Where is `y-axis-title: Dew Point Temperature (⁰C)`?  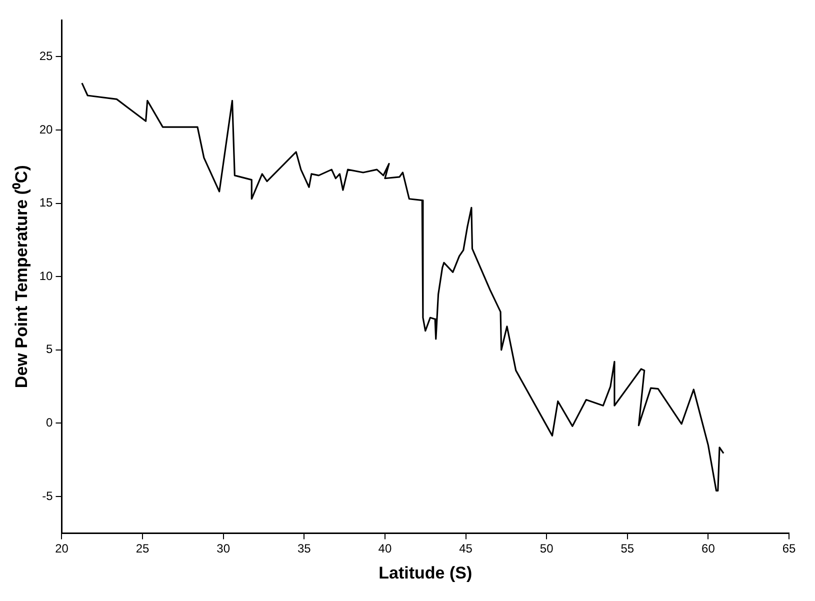 y-axis-title: Dew Point Temperature (⁰C) is located at coordinates (21, 276).